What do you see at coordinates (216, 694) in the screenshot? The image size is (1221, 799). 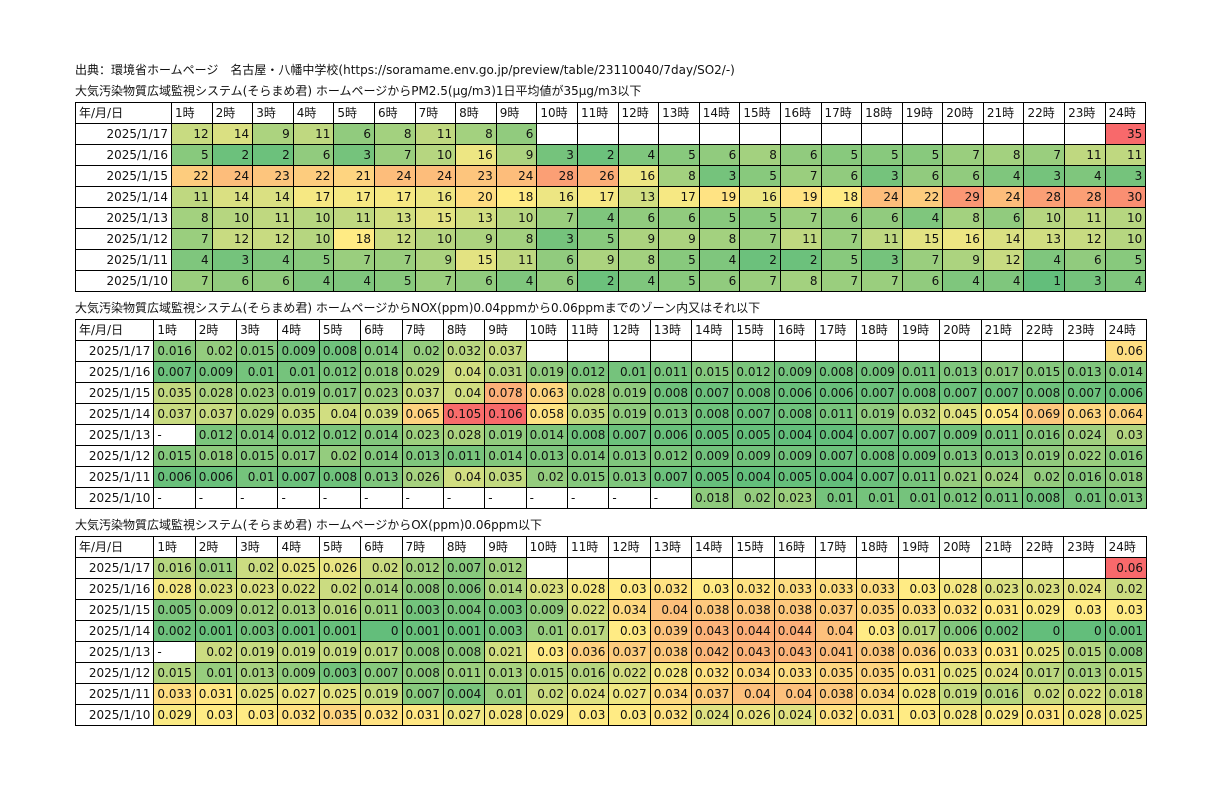 I see `value-cell: 0.031` at bounding box center [216, 694].